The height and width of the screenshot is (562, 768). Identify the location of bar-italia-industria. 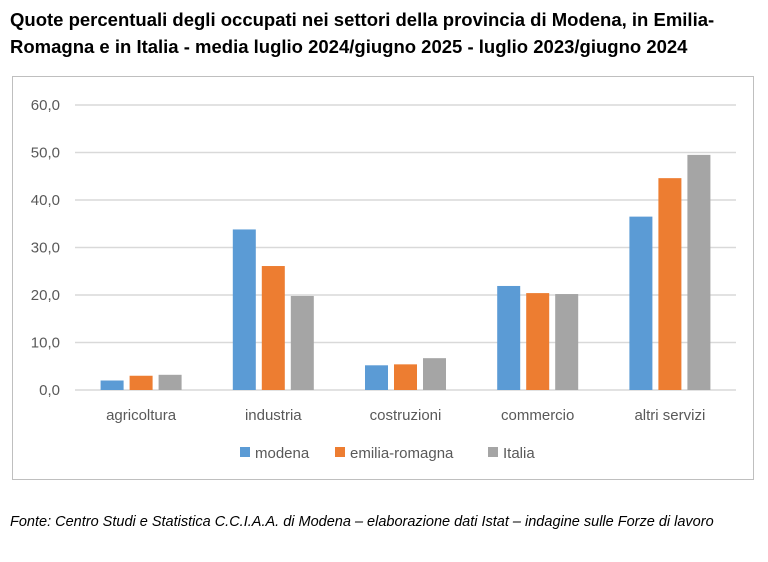
(302, 342).